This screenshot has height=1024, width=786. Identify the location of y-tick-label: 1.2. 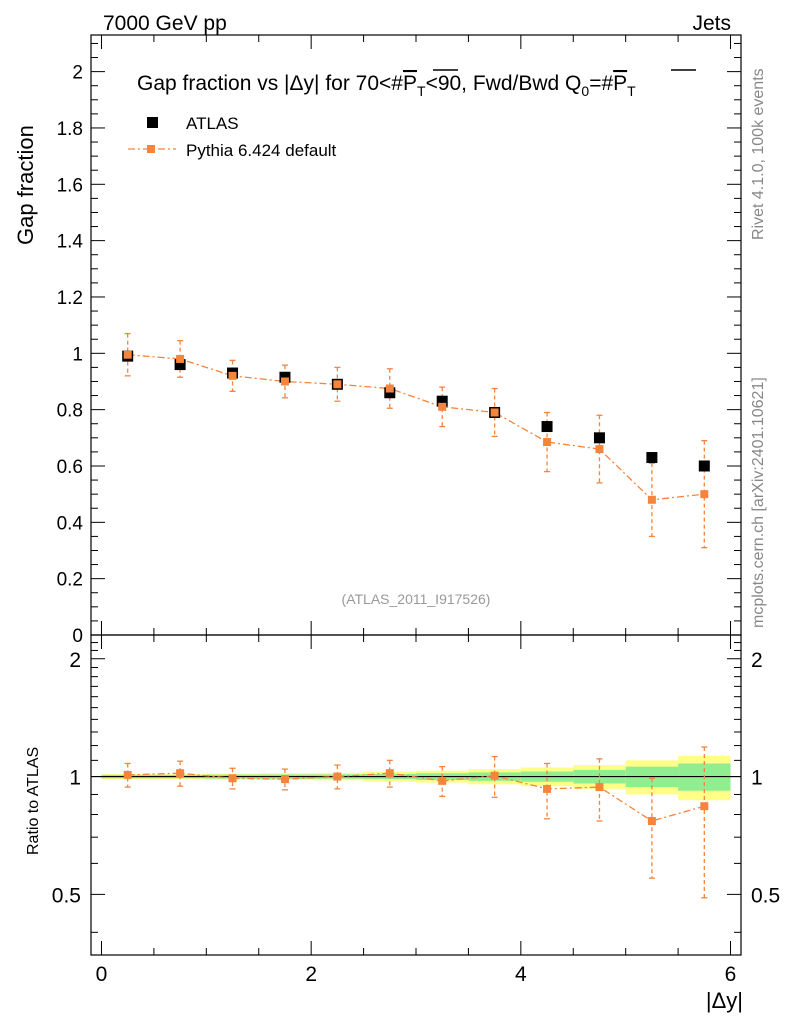
(70, 298).